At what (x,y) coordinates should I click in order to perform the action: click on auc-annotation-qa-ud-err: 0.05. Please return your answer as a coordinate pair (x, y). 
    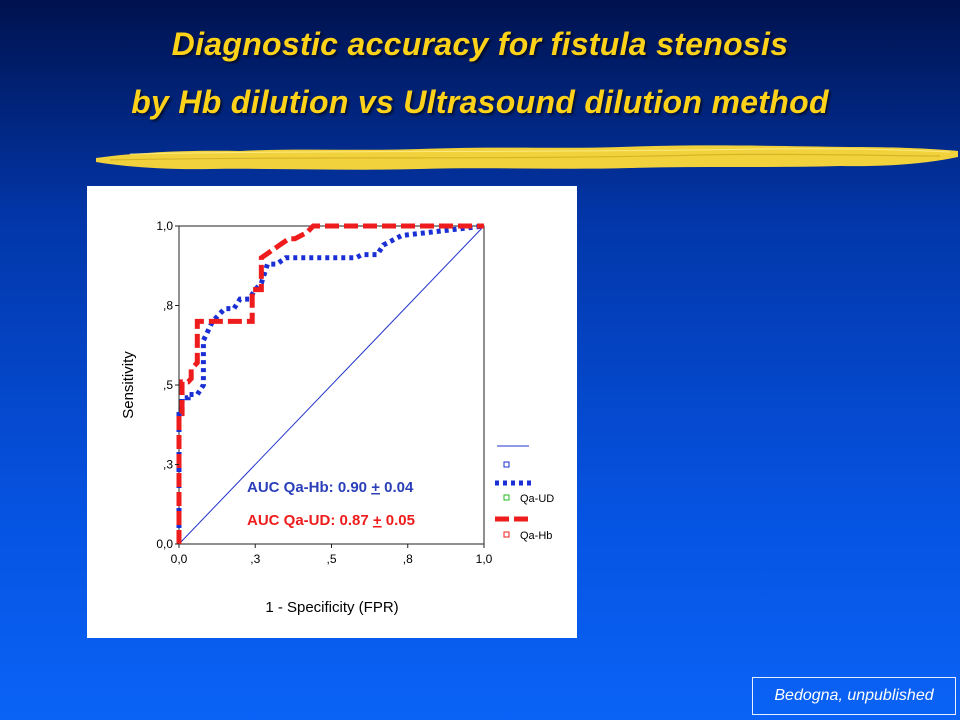
    Looking at the image, I should click on (398, 520).